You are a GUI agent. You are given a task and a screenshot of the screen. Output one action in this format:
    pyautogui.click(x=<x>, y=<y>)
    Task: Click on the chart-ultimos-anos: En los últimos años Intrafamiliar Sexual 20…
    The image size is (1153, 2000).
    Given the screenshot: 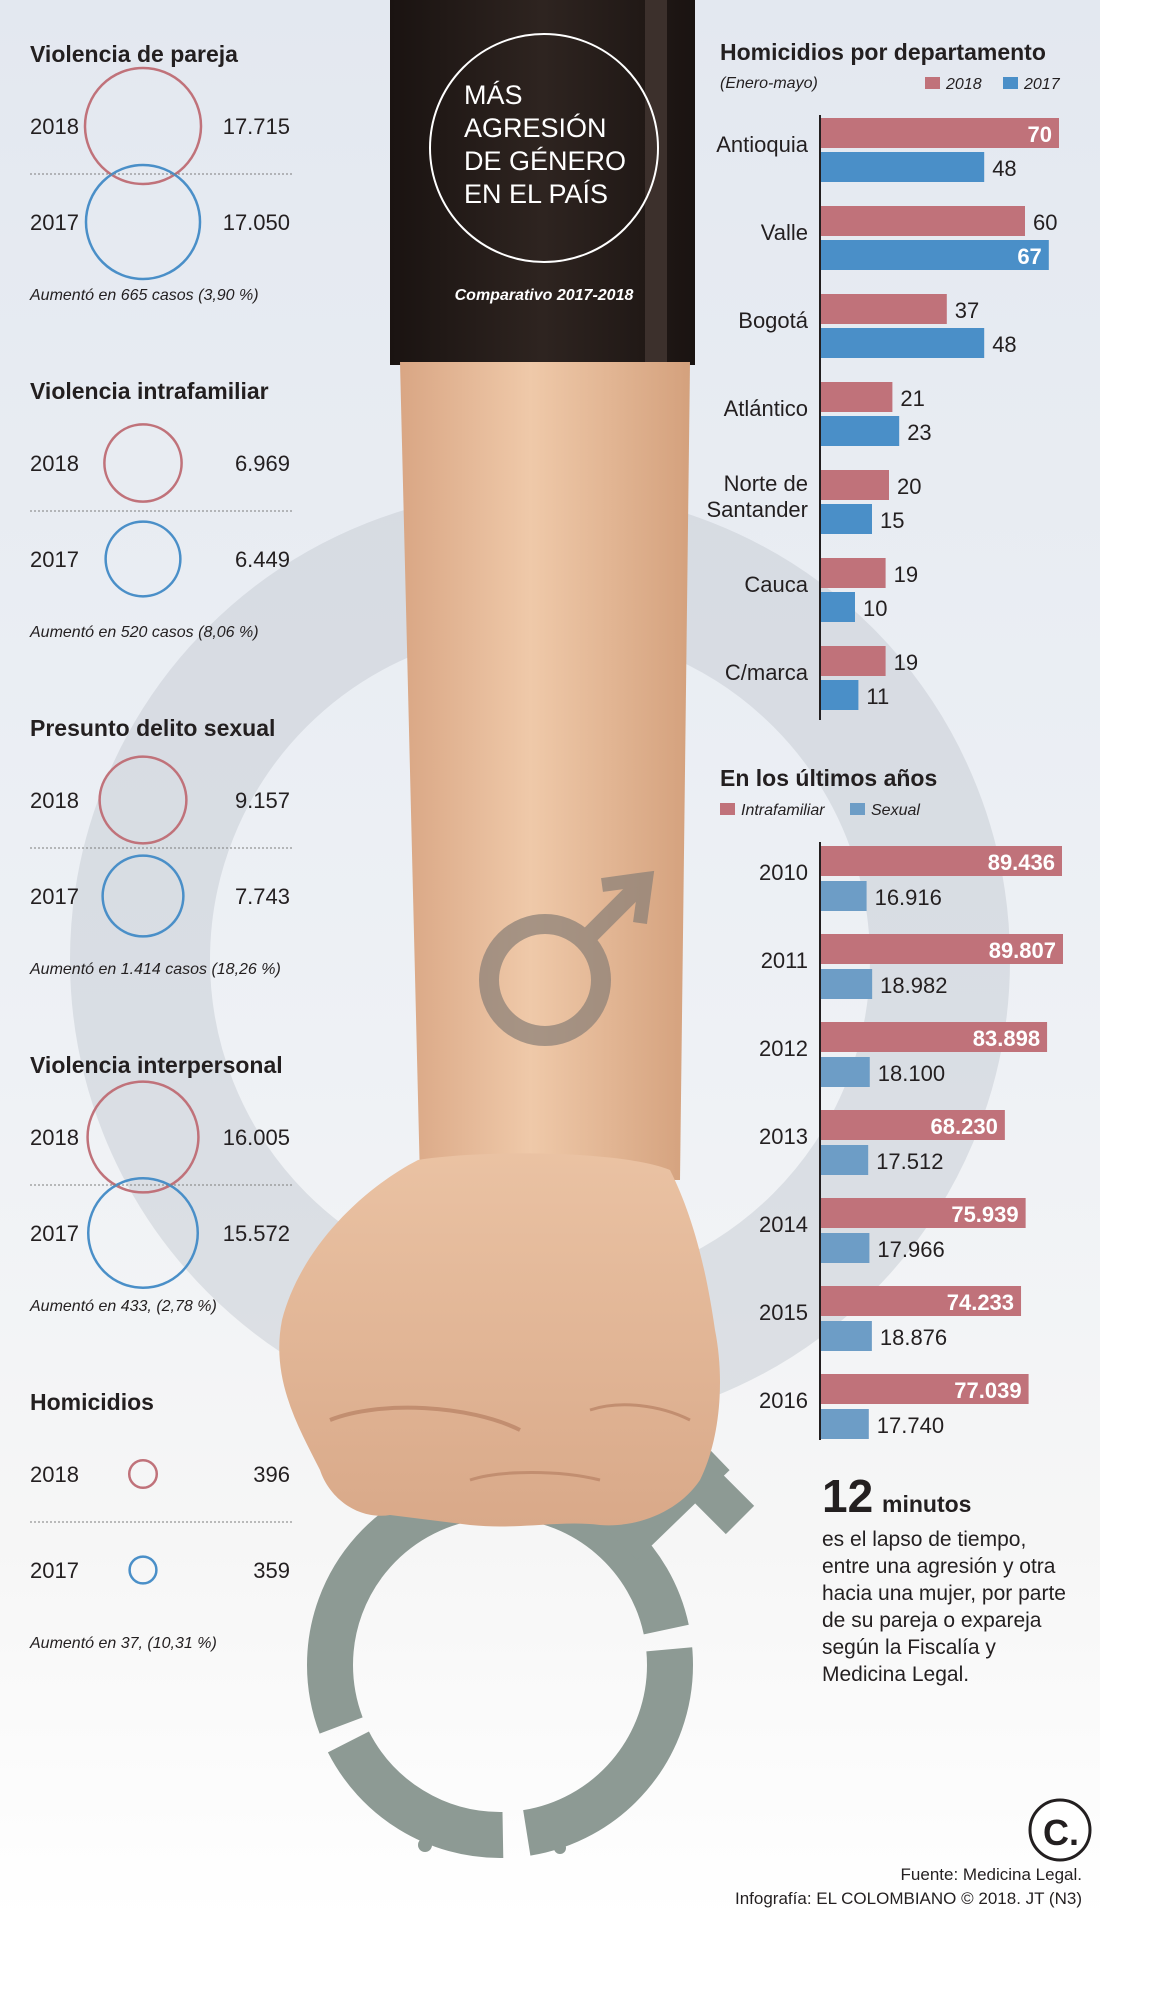 What is the action you would take?
    pyautogui.click(x=891, y=1102)
    